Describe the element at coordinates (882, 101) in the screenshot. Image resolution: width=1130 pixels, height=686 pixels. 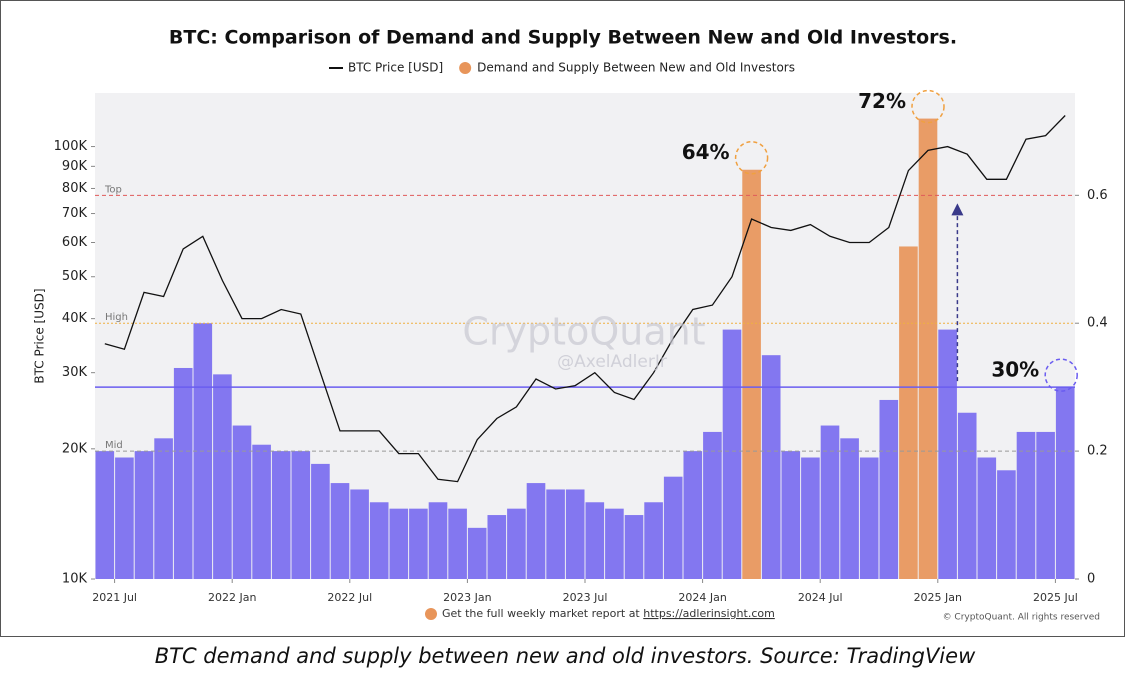
I see `annotation-label: 72%` at that location.